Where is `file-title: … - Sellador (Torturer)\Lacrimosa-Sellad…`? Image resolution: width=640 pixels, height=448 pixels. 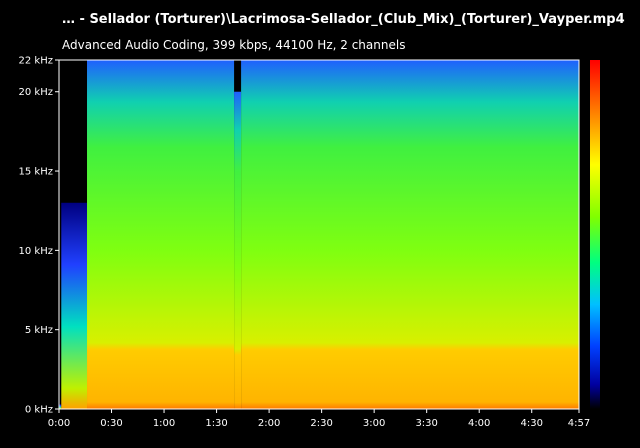 file-title: … - Sellador (Torturer)\Lacrimosa-Sellad… is located at coordinates (343, 19).